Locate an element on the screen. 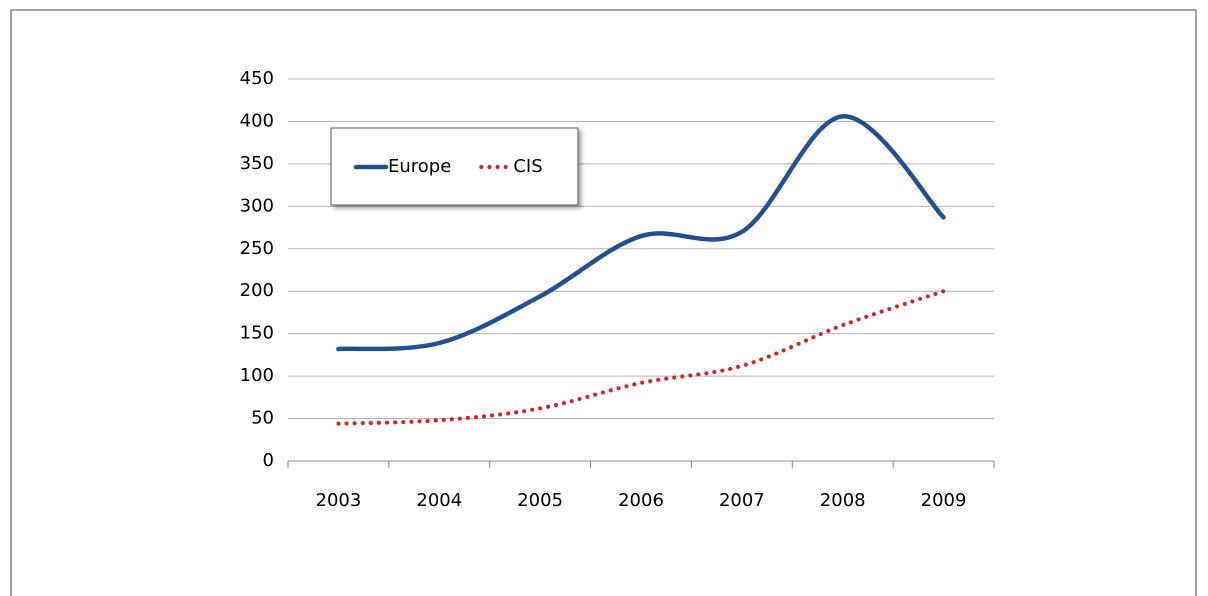 This screenshot has width=1208, height=596. x-tick-label: 2005 is located at coordinates (540, 500).